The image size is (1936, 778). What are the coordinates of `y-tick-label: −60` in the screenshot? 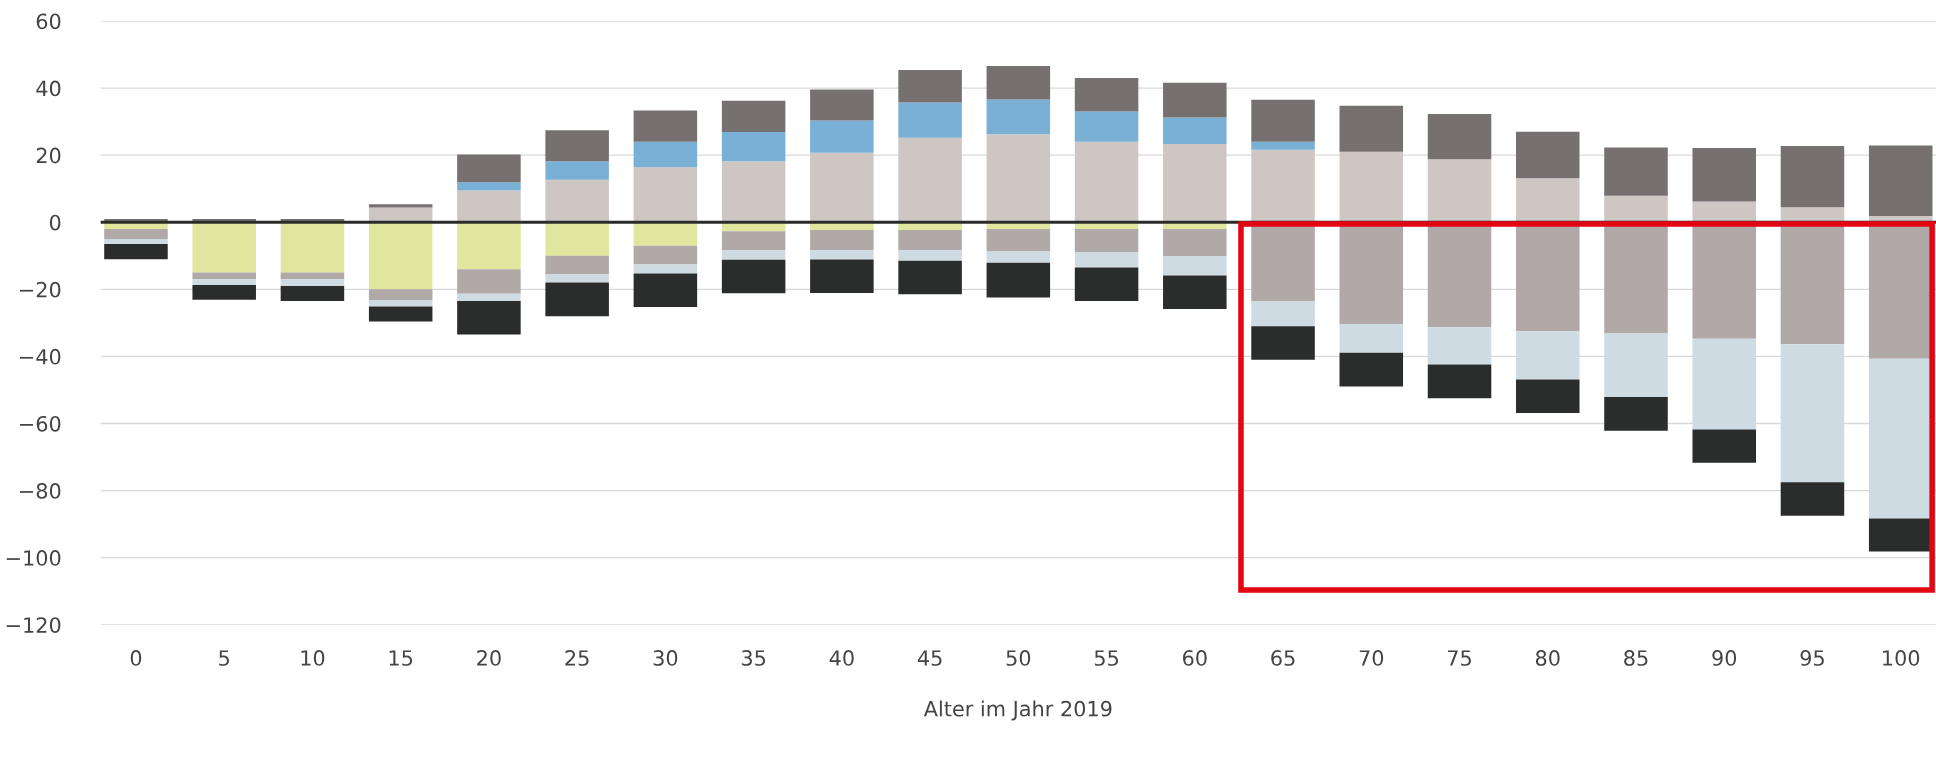 It's located at (40, 423).